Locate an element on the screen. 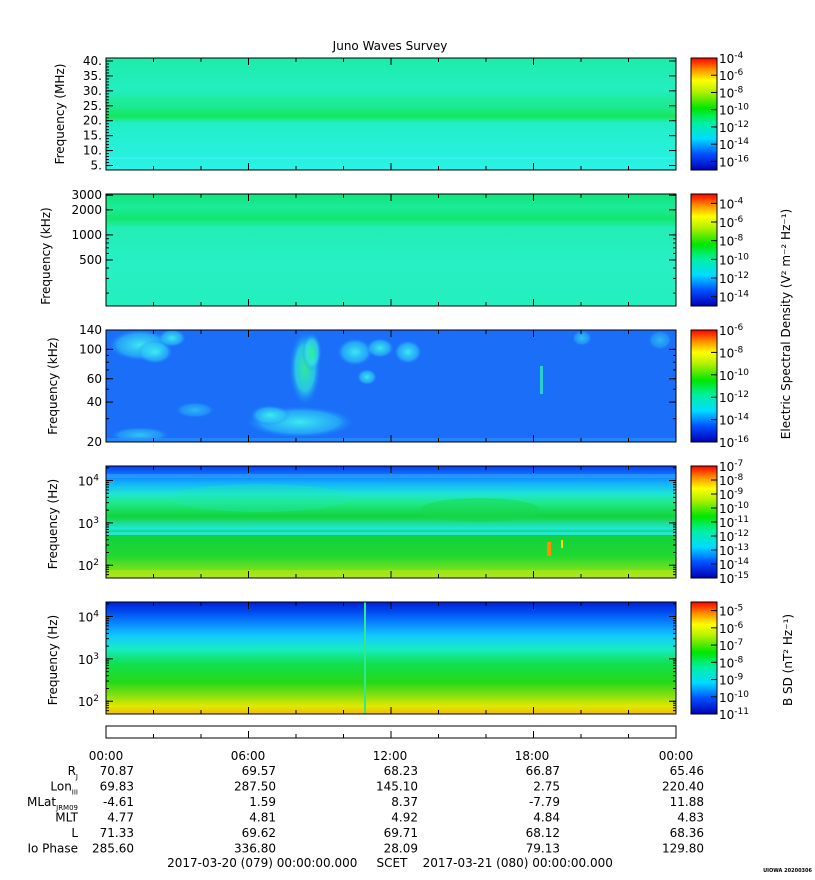 This screenshot has width=815, height=880. colorbar-tick-label: 10⁻⁵ is located at coordinates (731, 611).